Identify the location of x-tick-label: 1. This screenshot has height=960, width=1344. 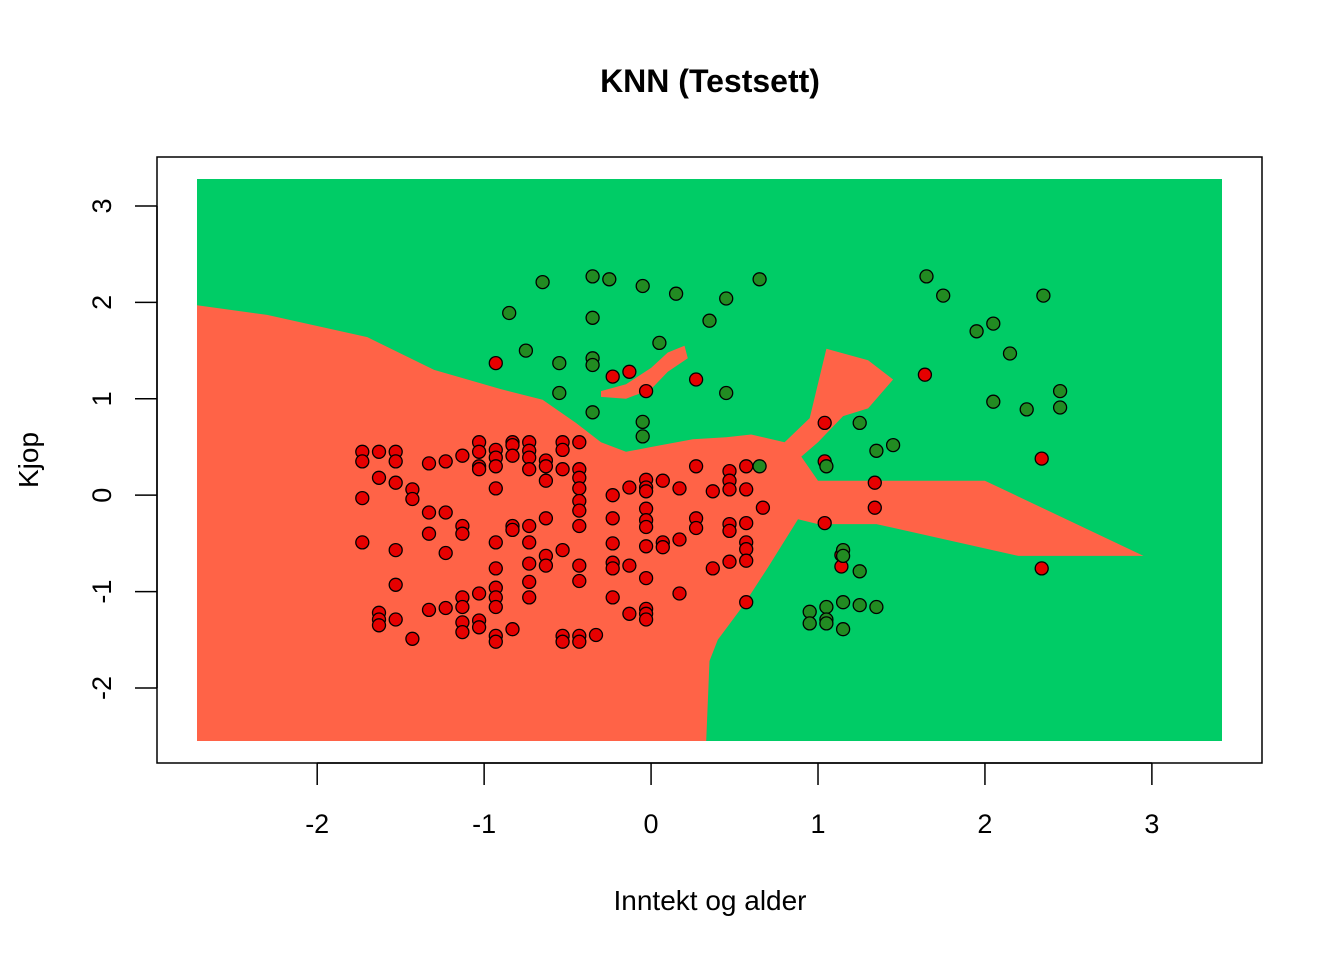
(817, 824).